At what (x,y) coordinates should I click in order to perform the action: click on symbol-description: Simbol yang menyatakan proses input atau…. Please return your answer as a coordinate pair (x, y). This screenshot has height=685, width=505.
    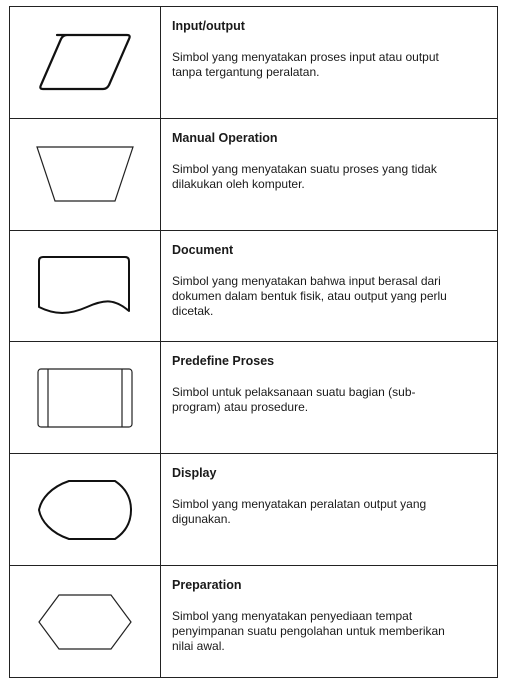
    Looking at the image, I should click on (305, 64).